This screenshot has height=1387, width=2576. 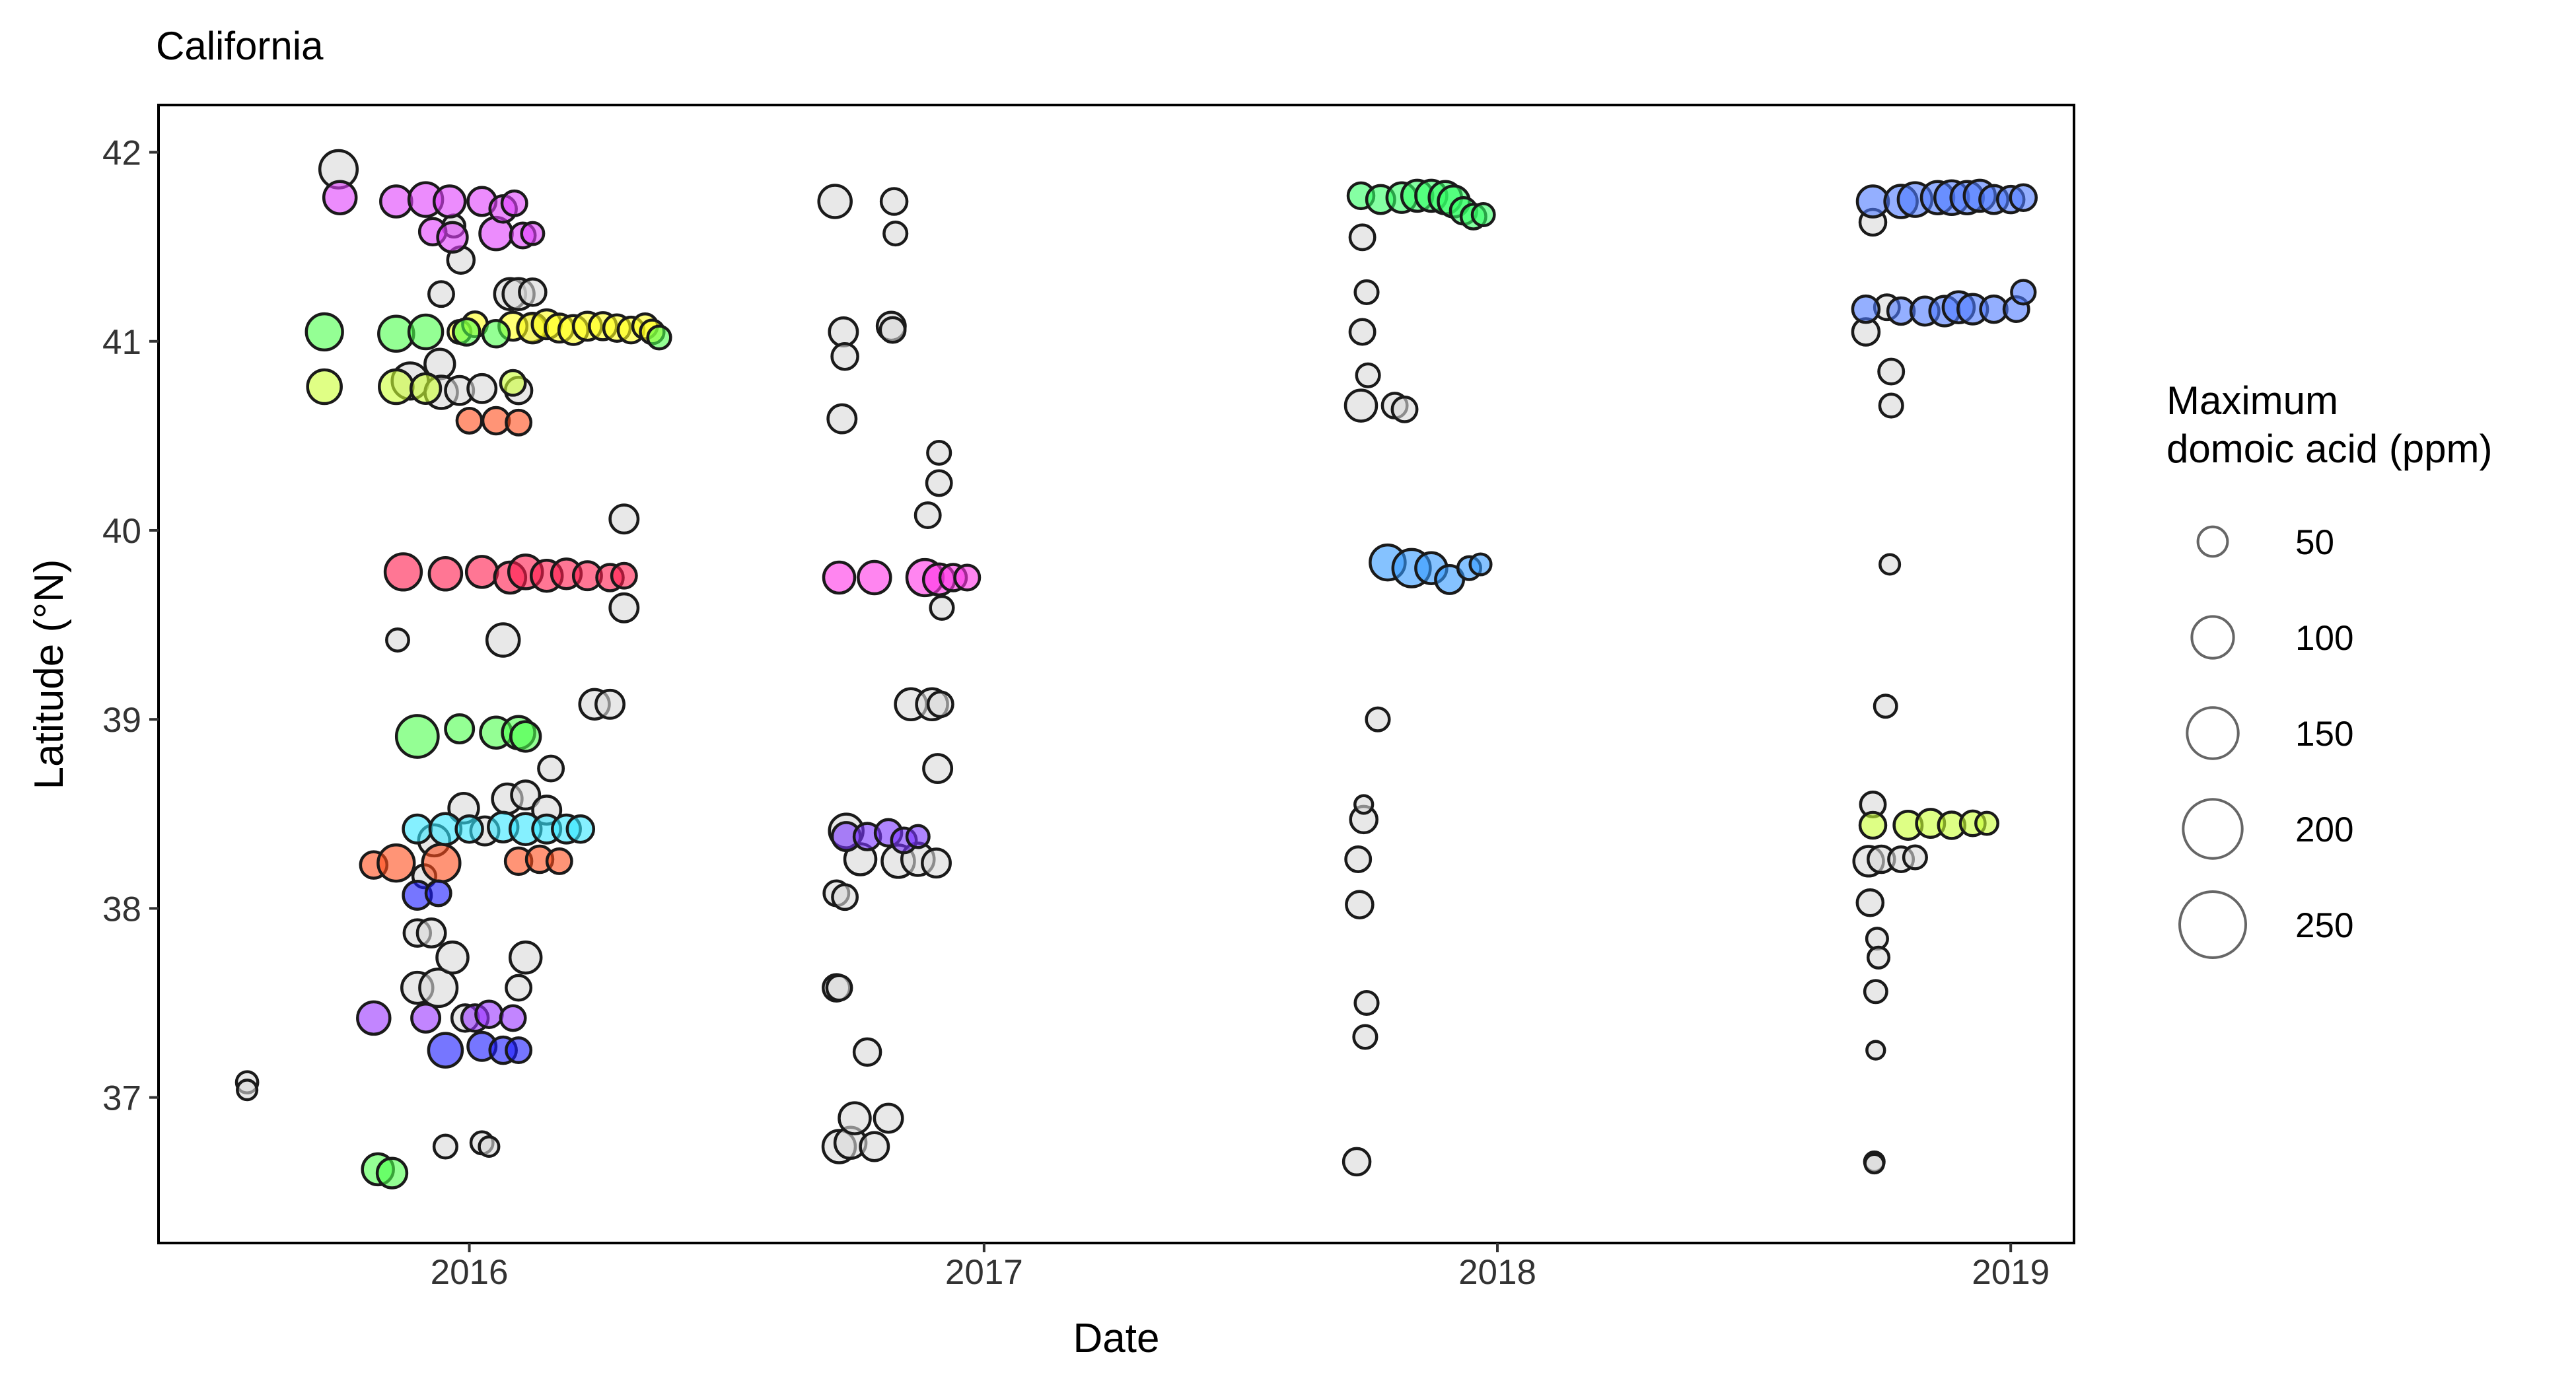 I want to click on y-tick-label-4: 41, so click(x=122, y=342).